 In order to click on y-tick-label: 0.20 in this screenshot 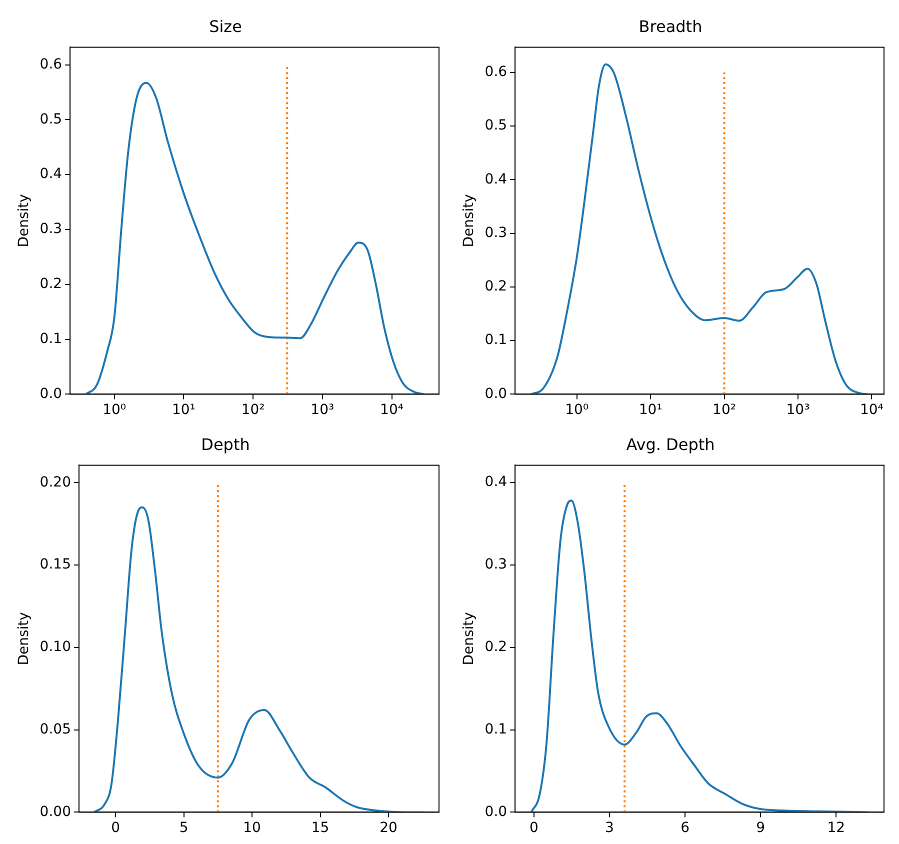, I will do `click(55, 482)`.